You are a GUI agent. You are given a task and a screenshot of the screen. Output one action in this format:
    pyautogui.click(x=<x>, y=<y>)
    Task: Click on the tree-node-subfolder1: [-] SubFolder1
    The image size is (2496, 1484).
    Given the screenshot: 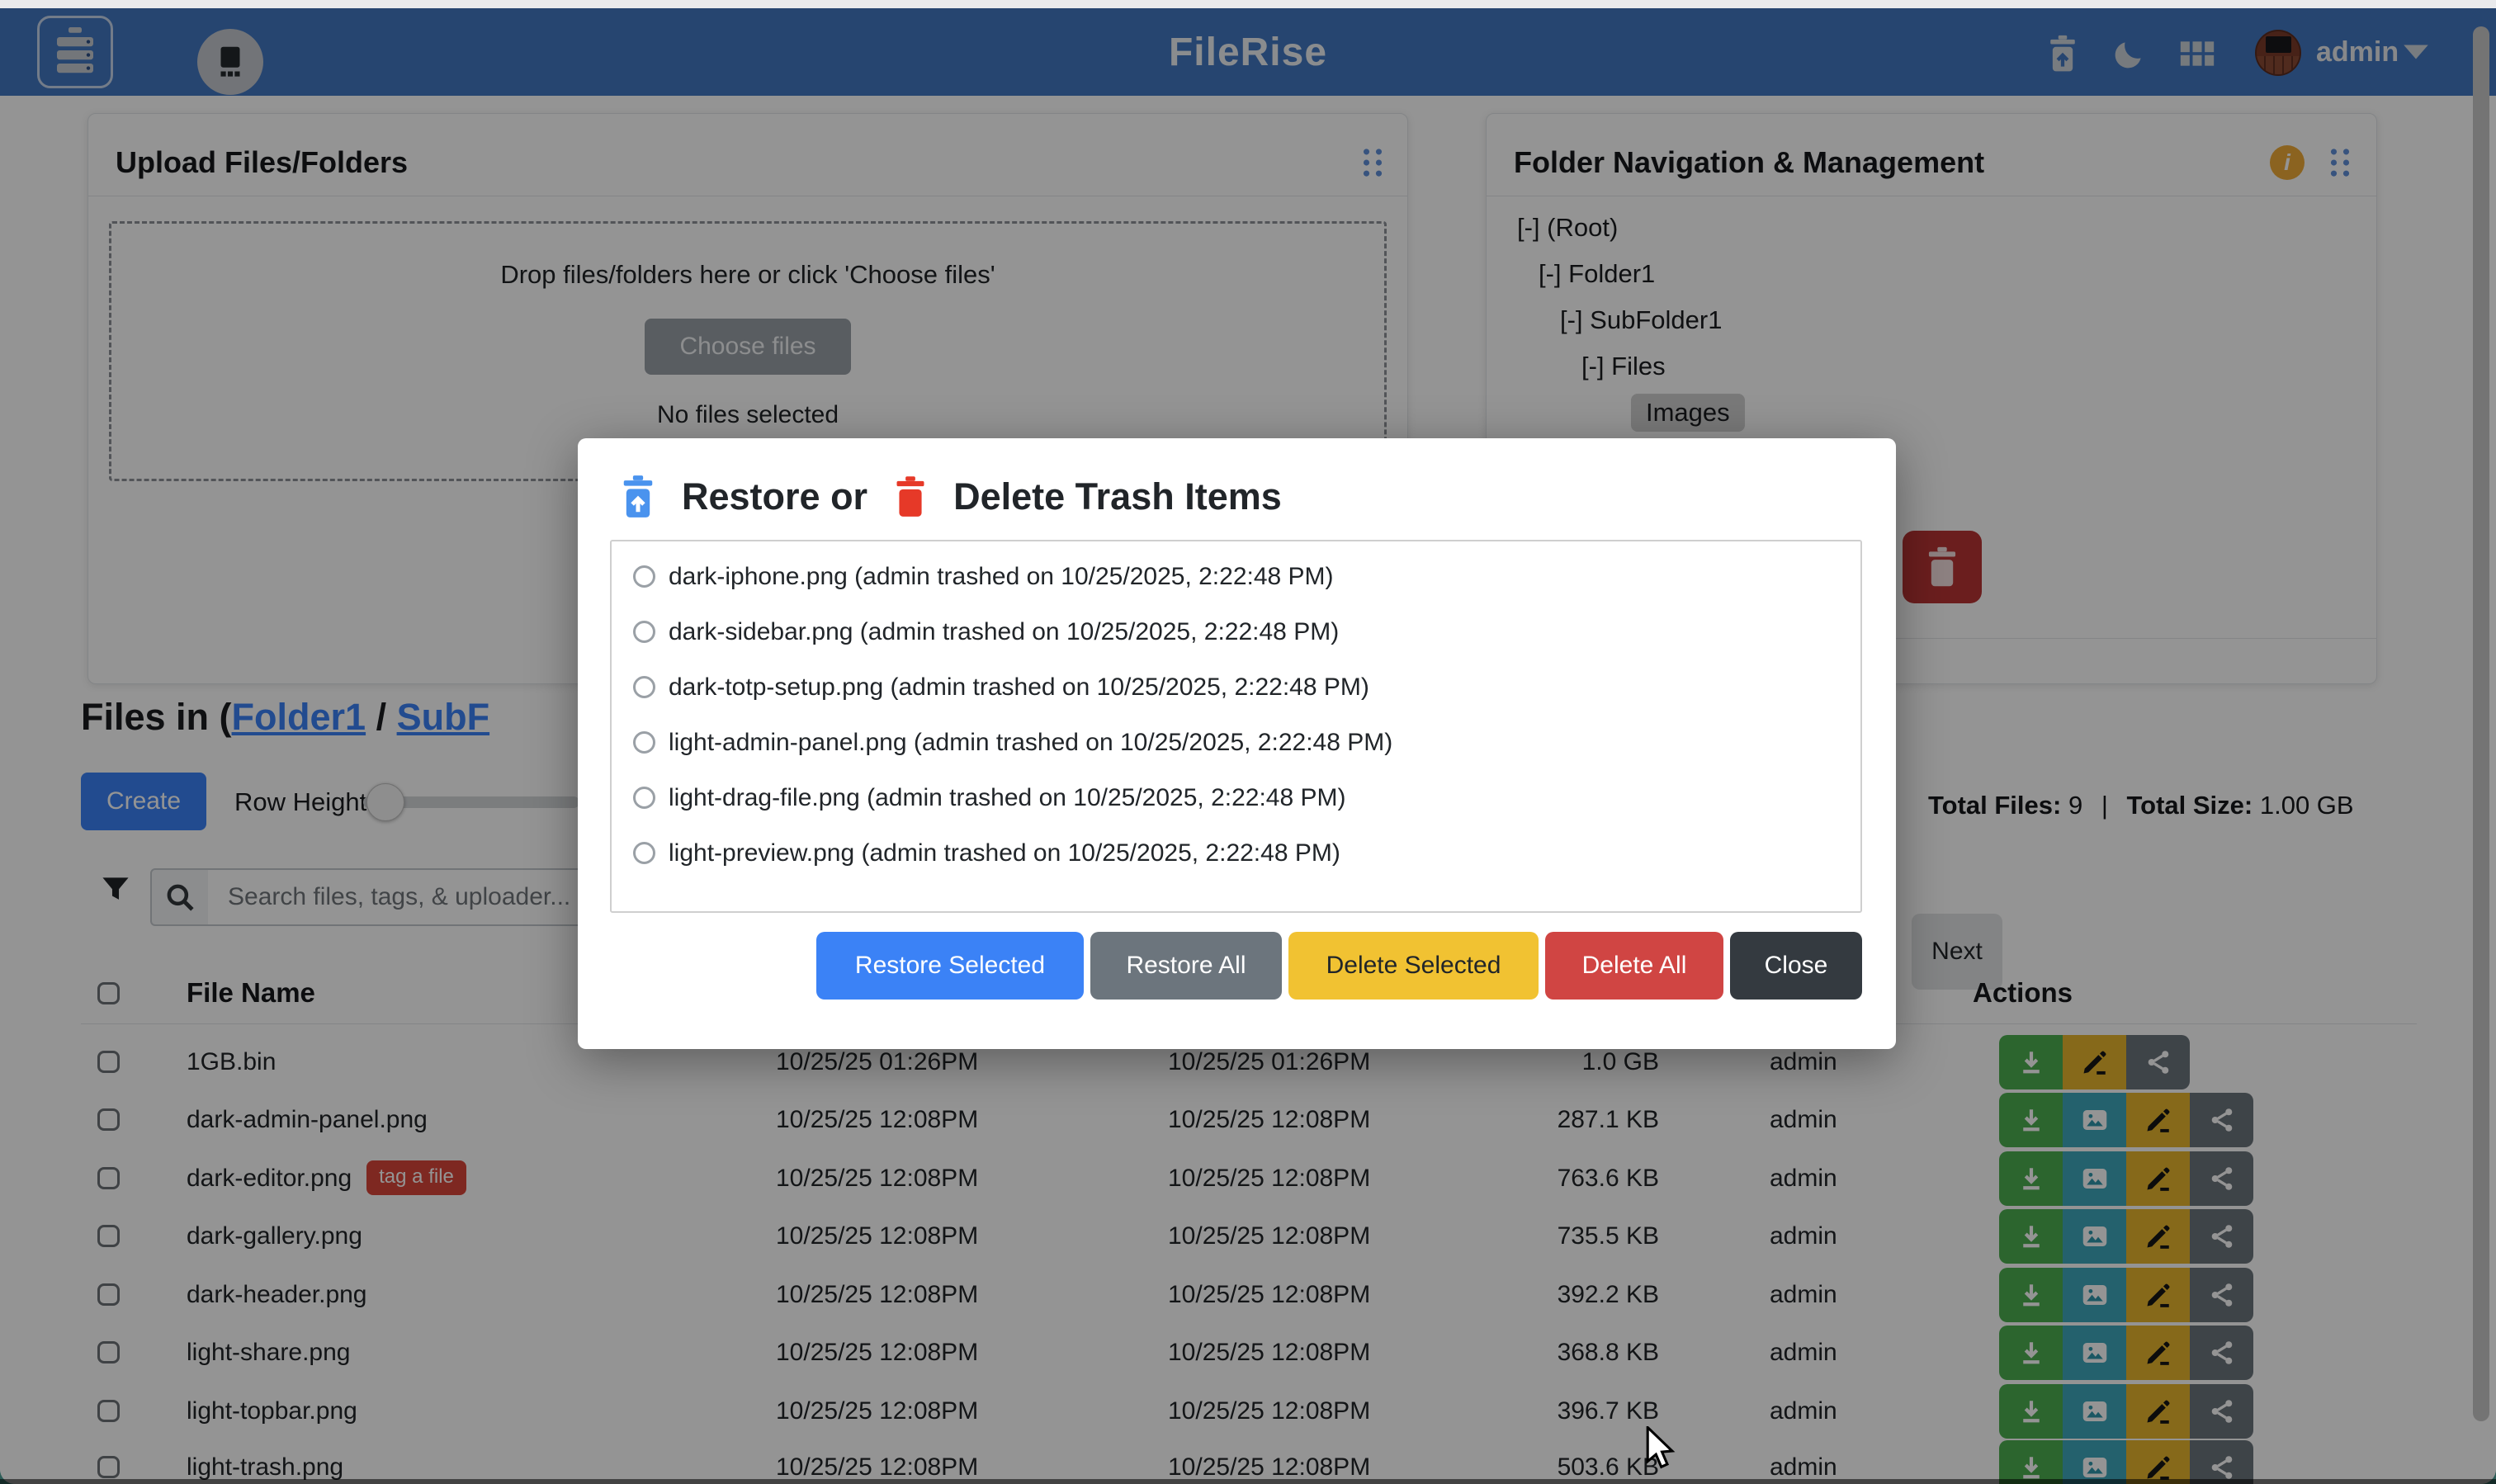 What is the action you would take?
    pyautogui.click(x=1641, y=319)
    